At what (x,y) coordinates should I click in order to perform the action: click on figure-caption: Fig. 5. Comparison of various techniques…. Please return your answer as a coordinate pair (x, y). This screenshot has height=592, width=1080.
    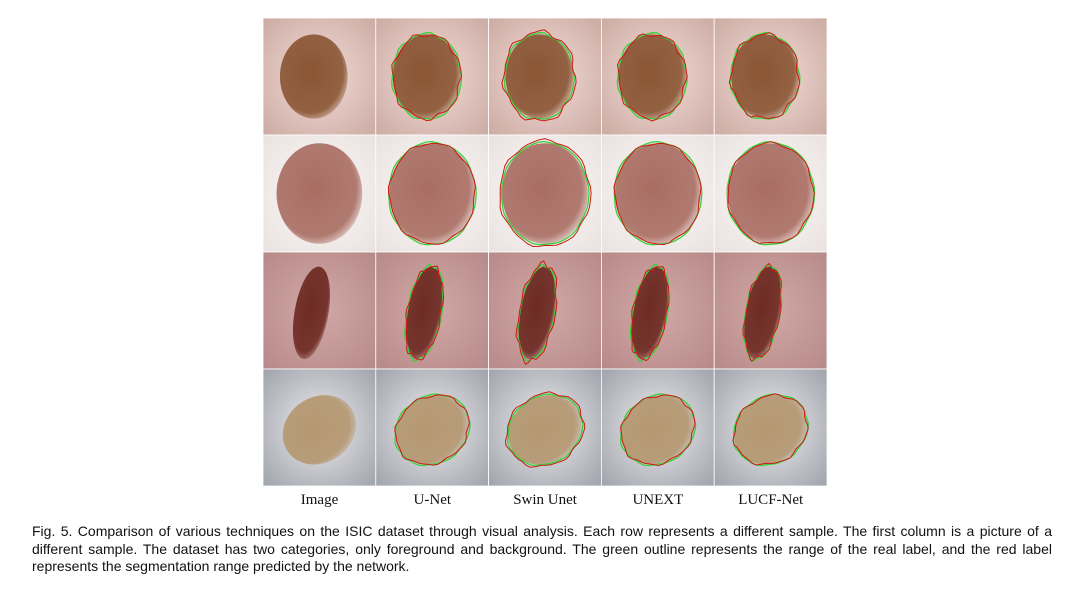
    Looking at the image, I should click on (542, 548).